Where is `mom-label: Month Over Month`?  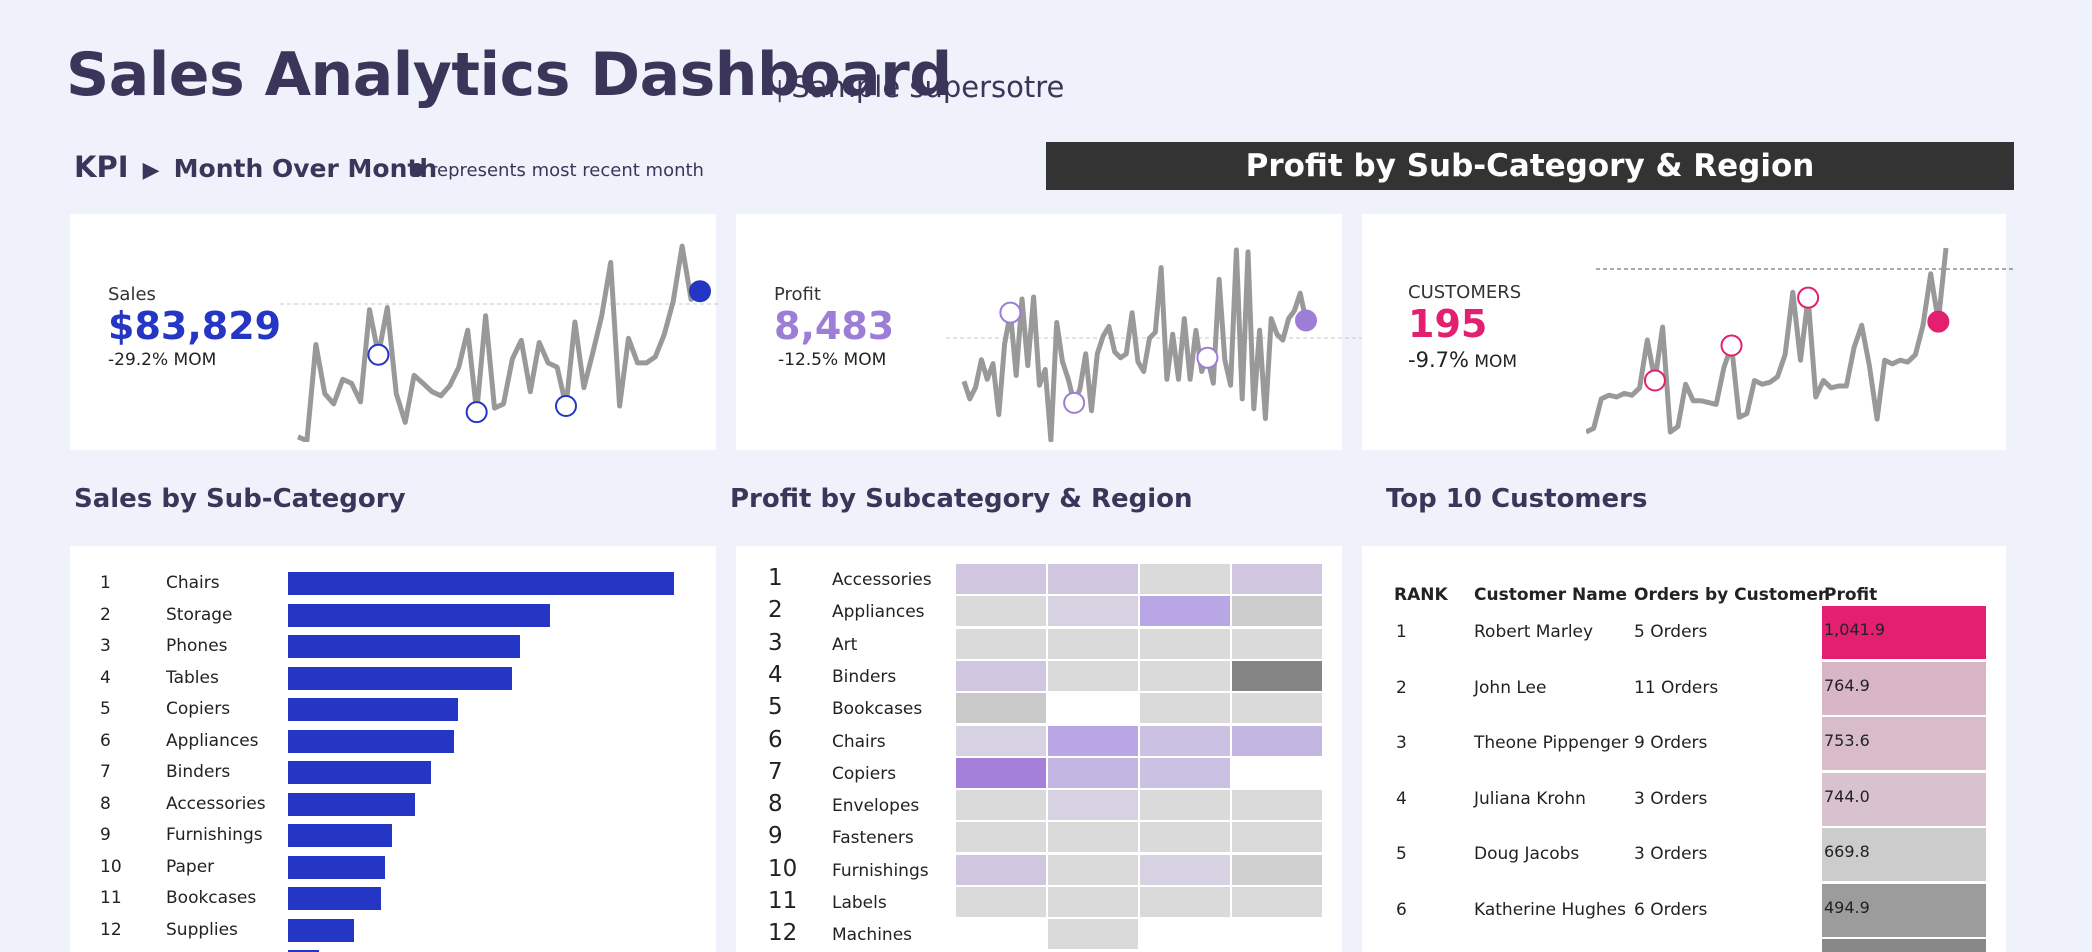
mom-label: Month Over Month is located at coordinates (305, 168).